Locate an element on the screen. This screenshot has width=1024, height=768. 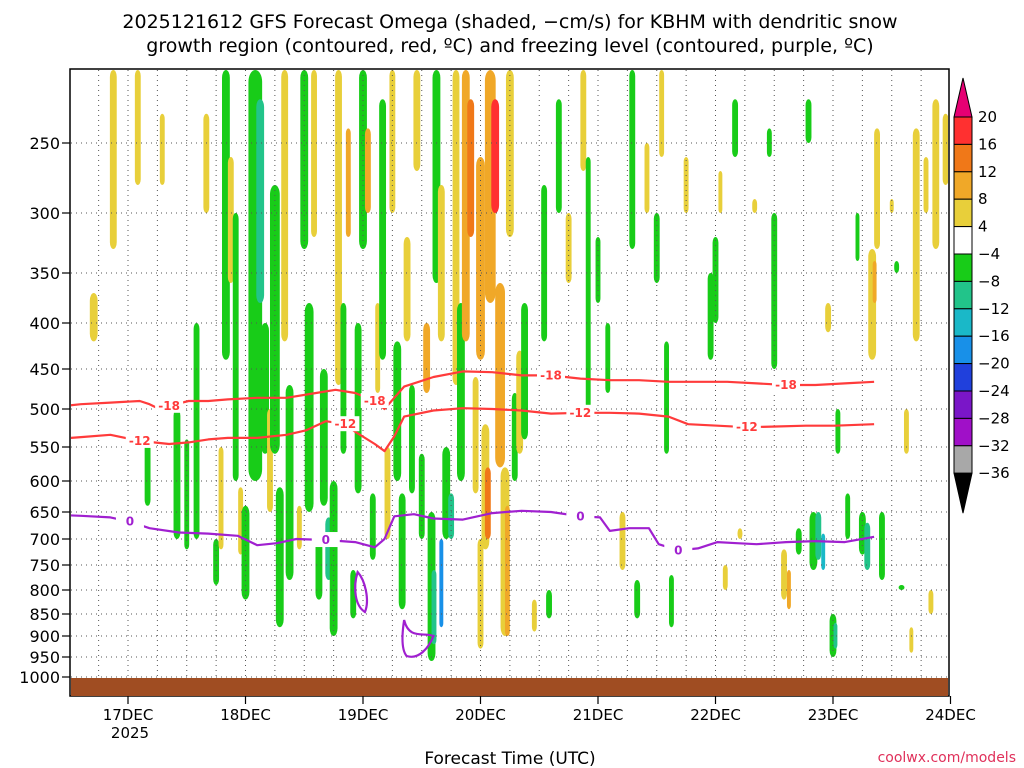
terrain-ground-band is located at coordinates (509, 687).